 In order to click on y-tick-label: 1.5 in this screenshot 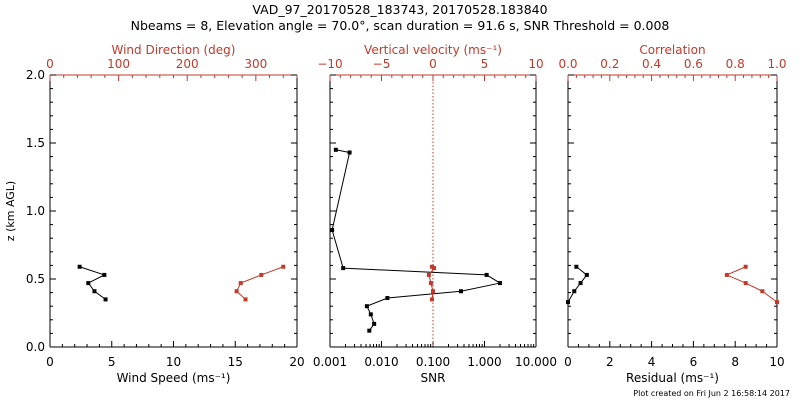, I will do `click(35, 143)`.